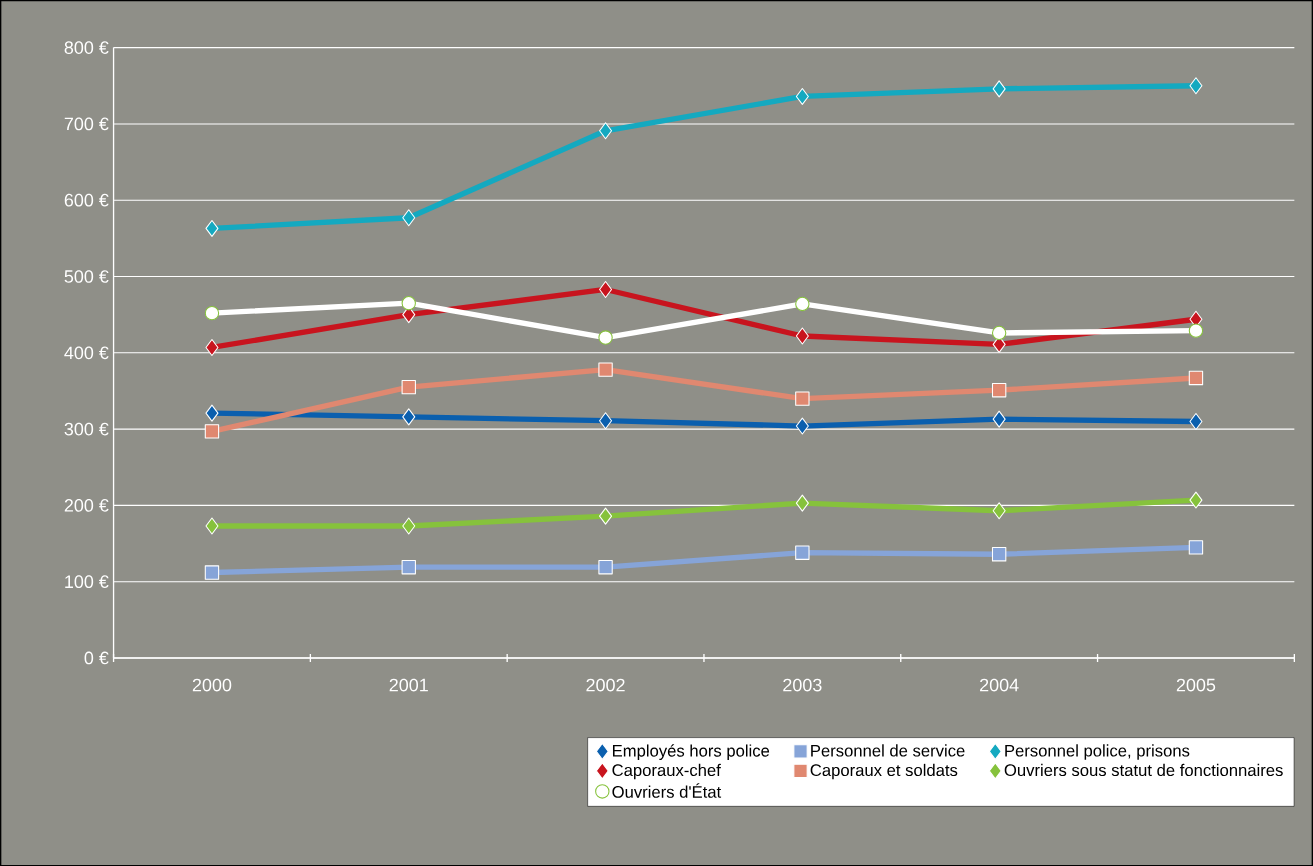 This screenshot has width=1313, height=866. I want to click on y-tick-label: 400 €, so click(86, 352).